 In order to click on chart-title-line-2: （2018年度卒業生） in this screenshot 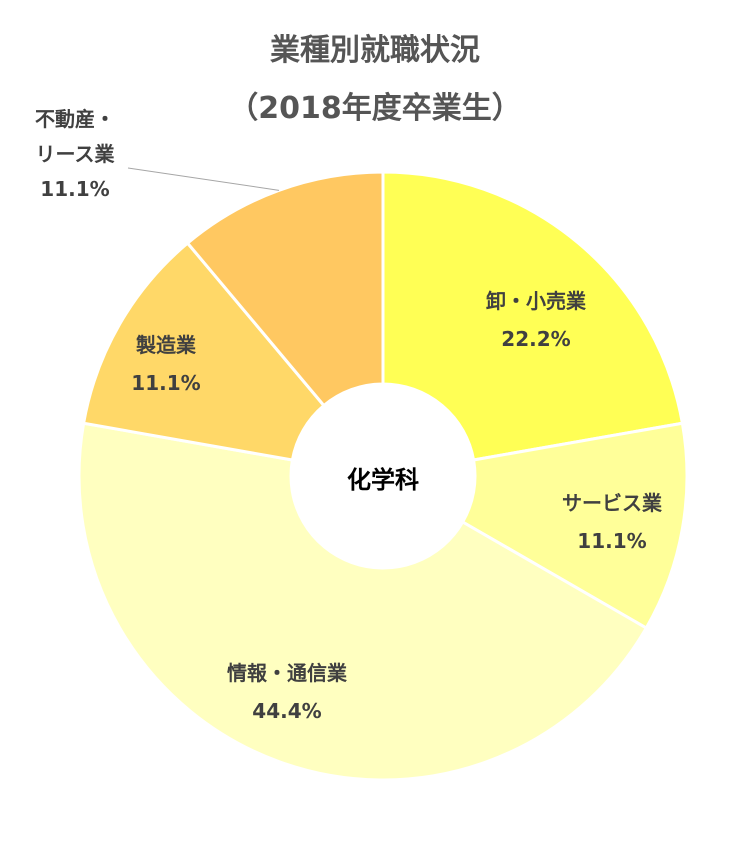, I will do `click(375, 108)`.